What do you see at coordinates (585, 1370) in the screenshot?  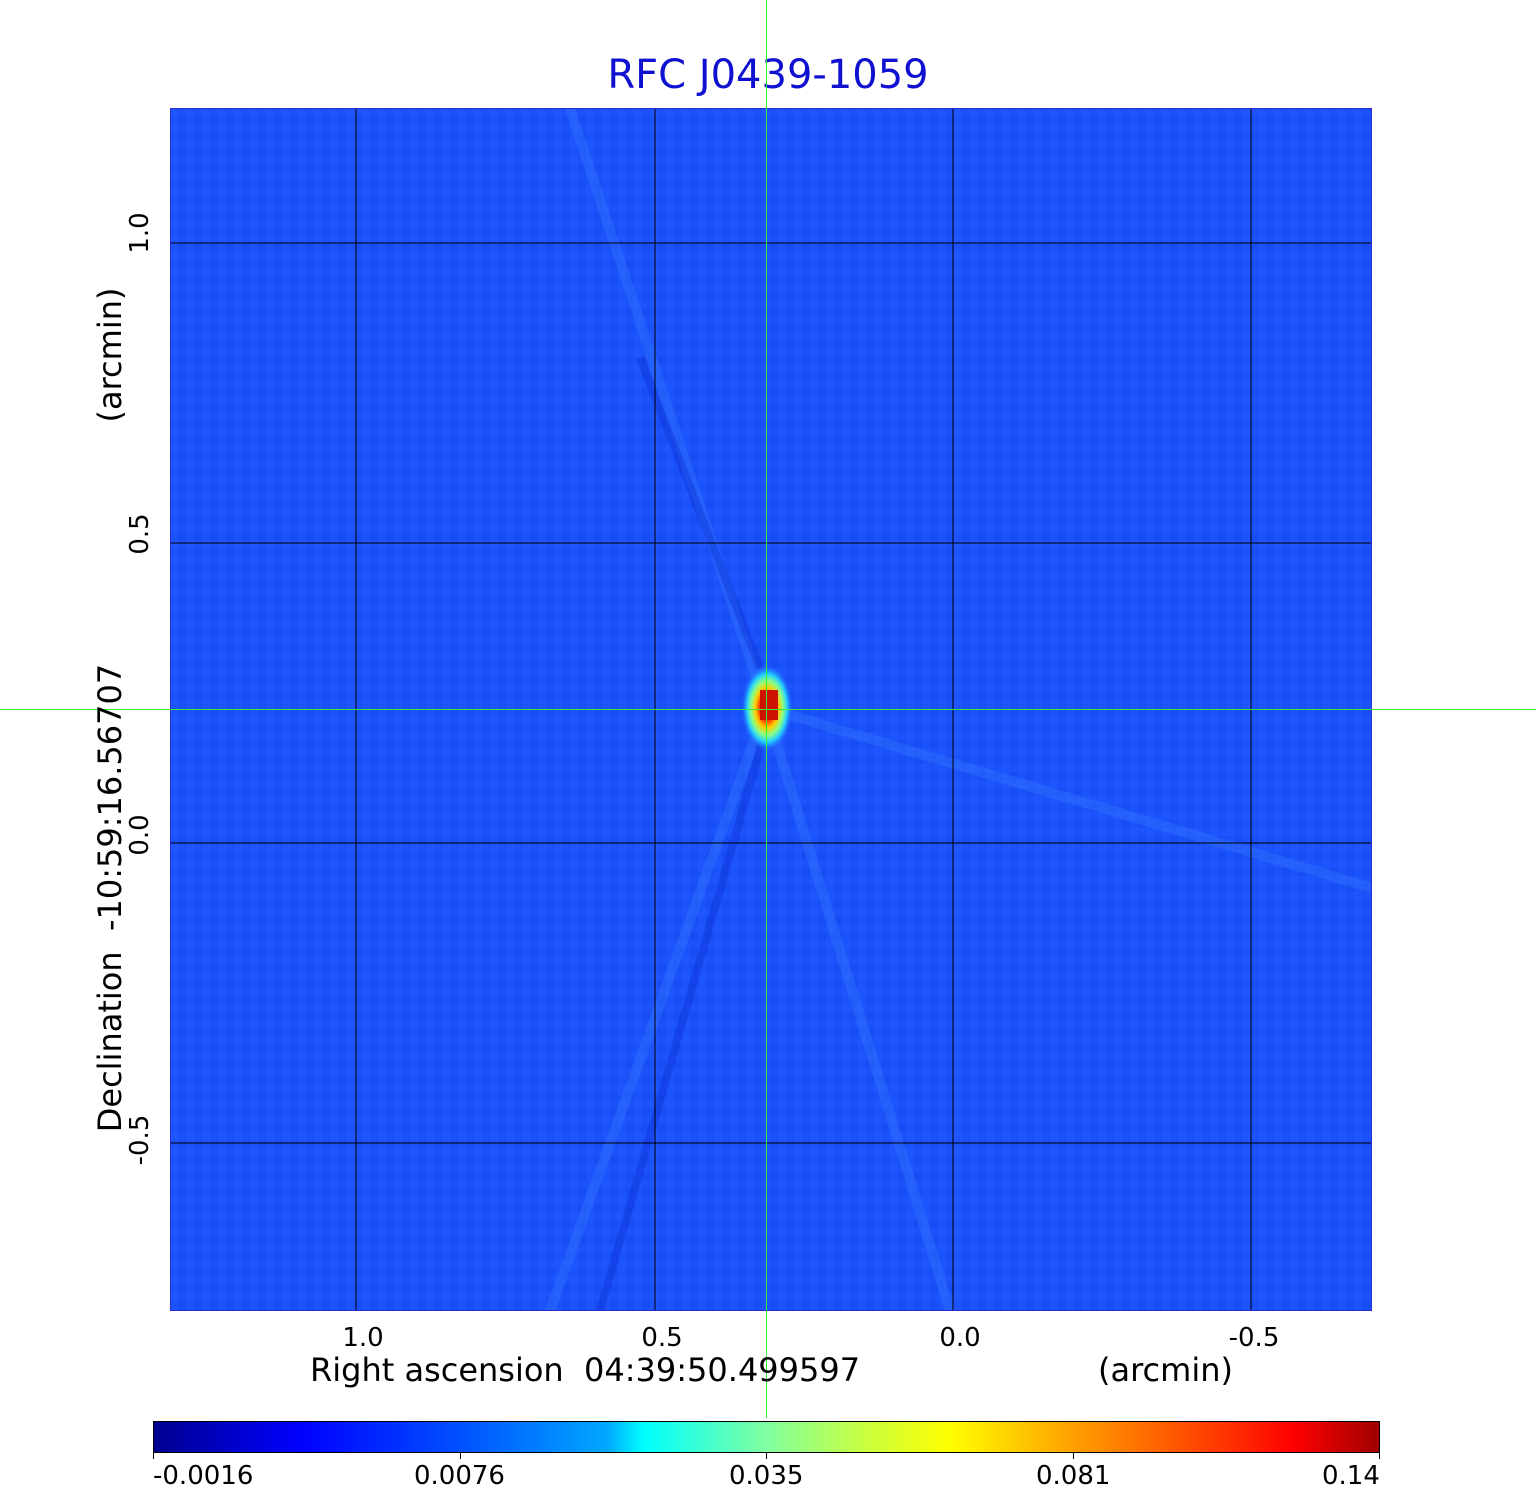 I see `x-axis-label: Right ascension 04:39:50.499597` at bounding box center [585, 1370].